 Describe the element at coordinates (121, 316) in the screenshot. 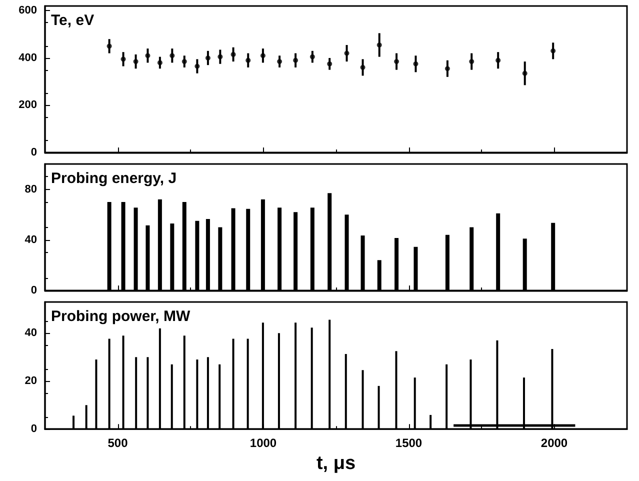

I see `chart-title: Probing power, MW` at that location.